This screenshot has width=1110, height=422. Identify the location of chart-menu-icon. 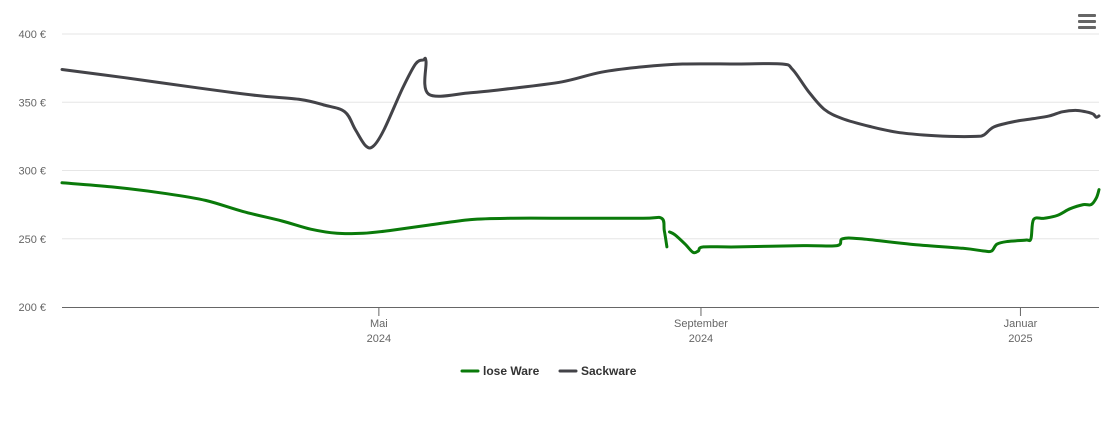
(1087, 22).